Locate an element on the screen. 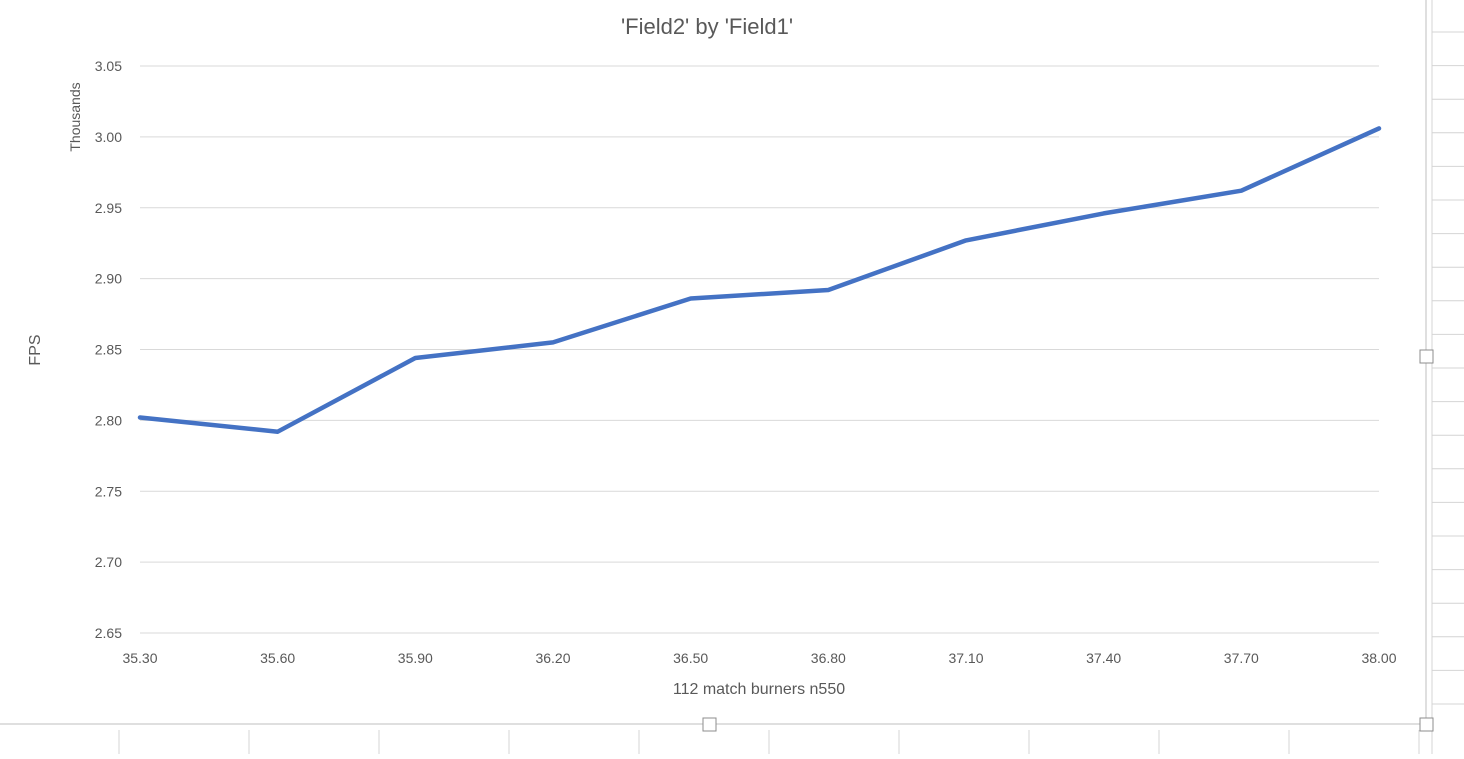  x-tick-label: 38.00 is located at coordinates (1378, 658).